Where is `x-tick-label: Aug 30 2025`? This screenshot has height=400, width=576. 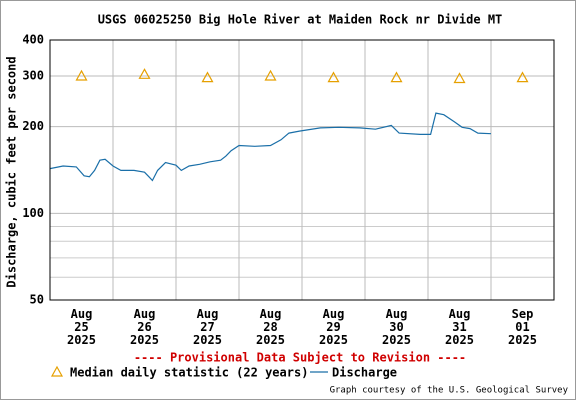
x-tick-label: Aug 30 2025 is located at coordinates (396, 327).